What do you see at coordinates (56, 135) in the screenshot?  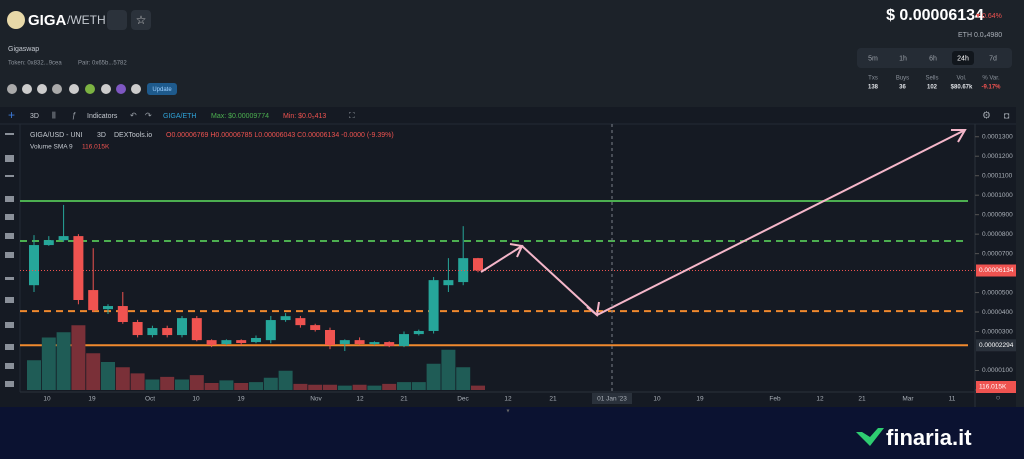 I see `chart-title: GIGA/USD - UNI` at bounding box center [56, 135].